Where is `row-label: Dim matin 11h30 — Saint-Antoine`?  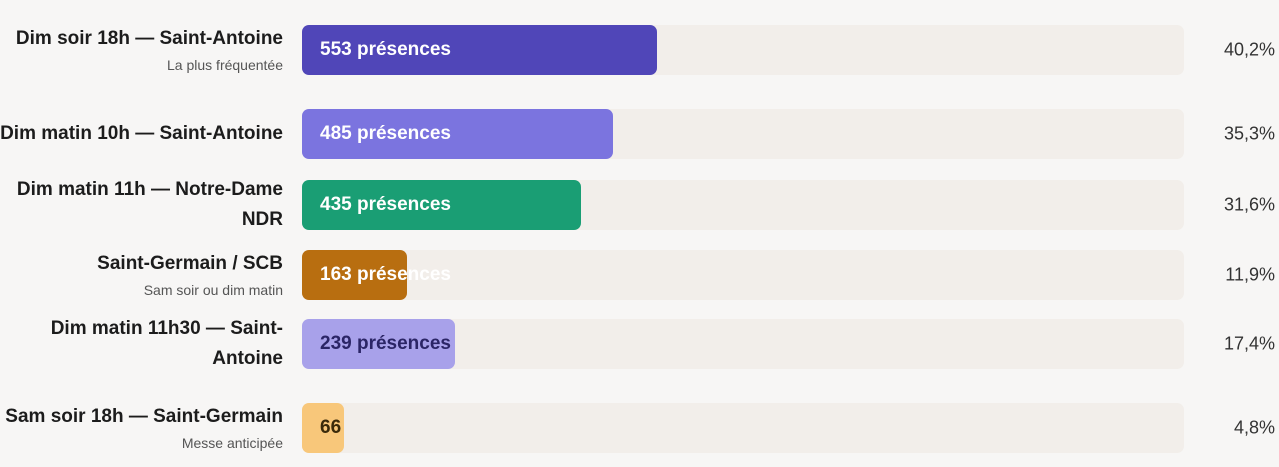
row-label: Dim matin 11h30 — Saint-Antoine is located at coordinates (141, 344).